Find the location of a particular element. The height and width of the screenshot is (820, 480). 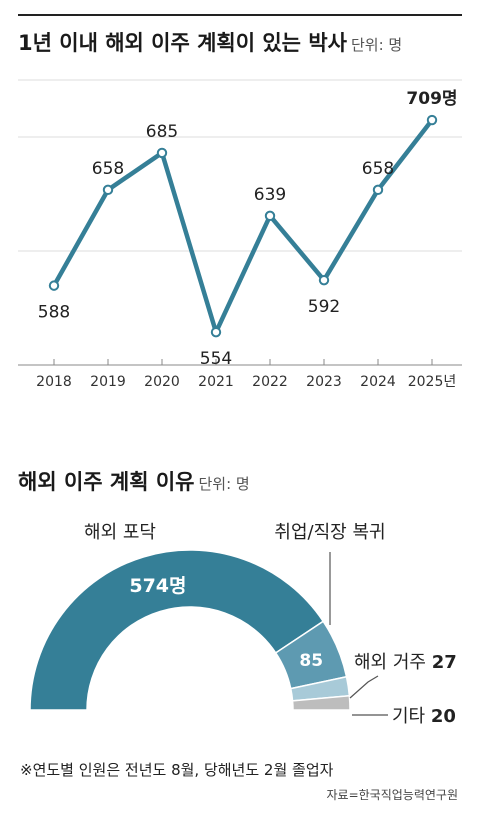

x-tick-label: 2025년 is located at coordinates (432, 382).